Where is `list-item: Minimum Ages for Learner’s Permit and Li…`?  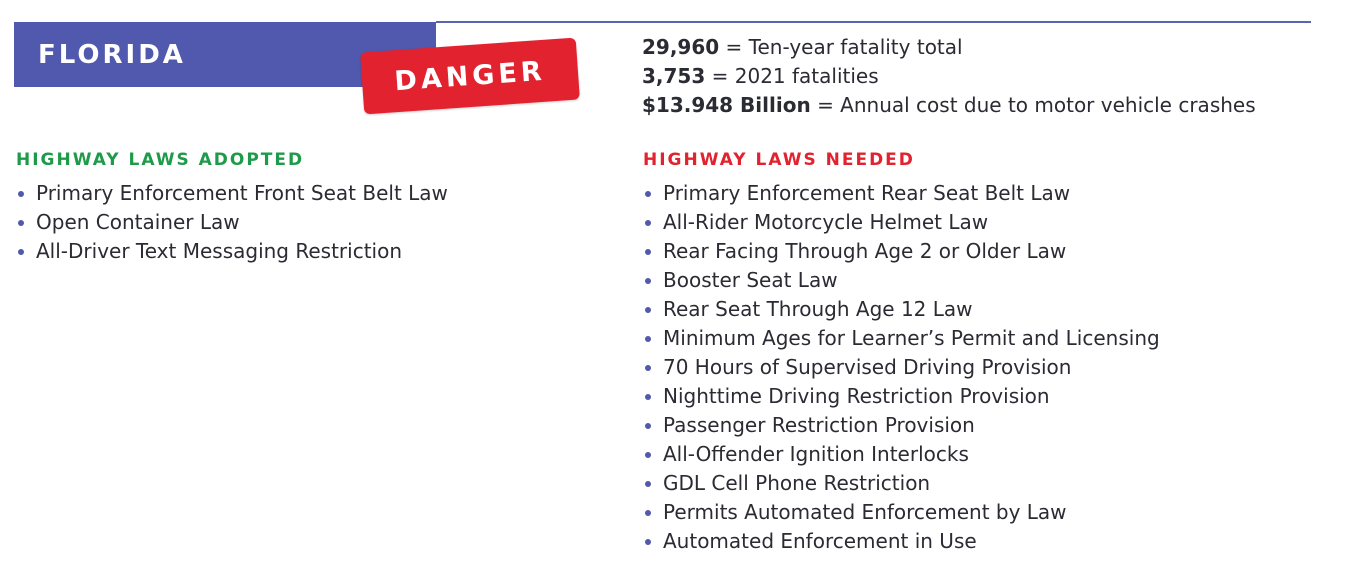 list-item: Minimum Ages for Learner’s Permit and Li… is located at coordinates (901, 338).